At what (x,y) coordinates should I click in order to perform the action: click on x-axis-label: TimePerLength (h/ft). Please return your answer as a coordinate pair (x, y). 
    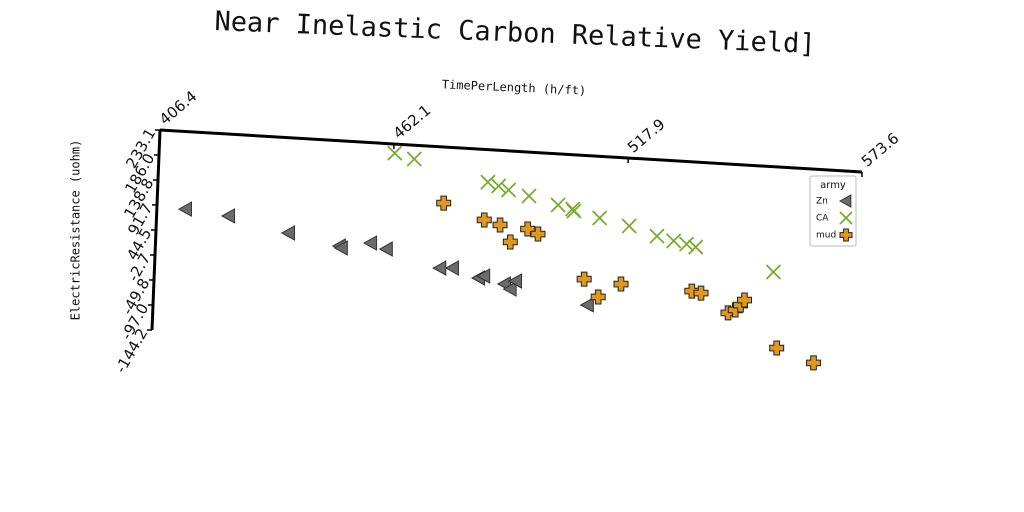
    Looking at the image, I should click on (514, 87).